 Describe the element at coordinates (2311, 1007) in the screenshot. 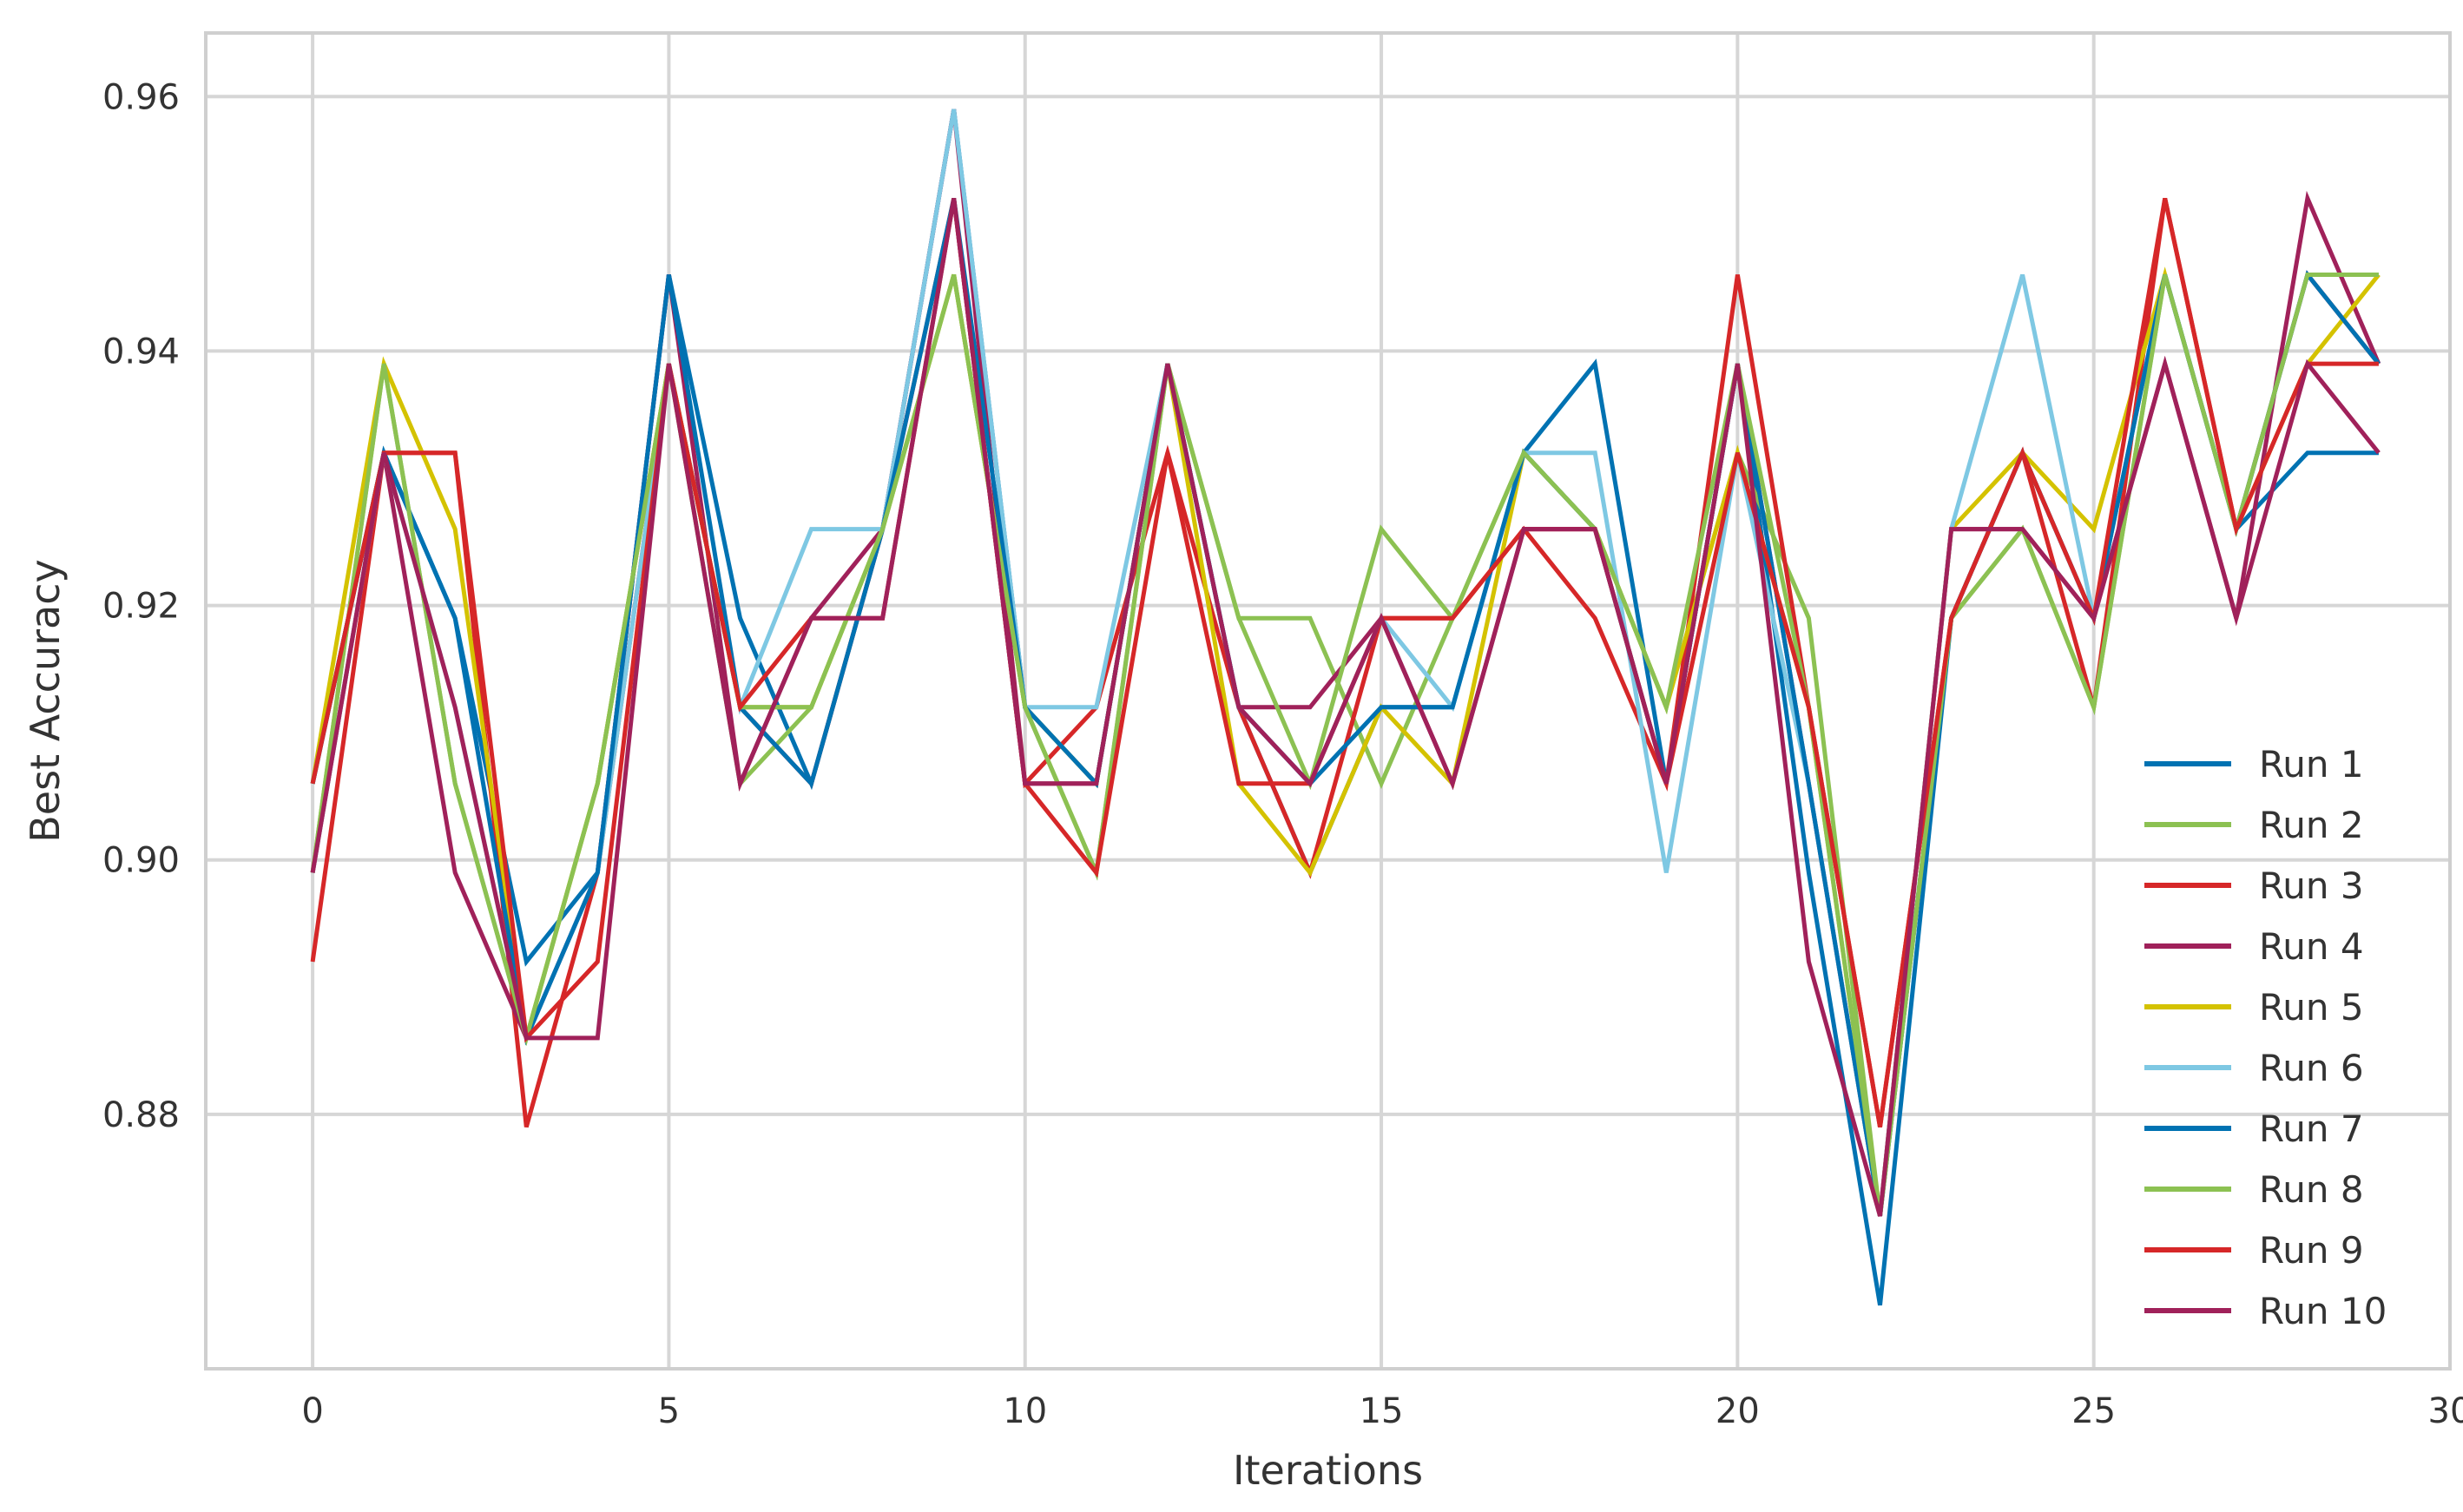

I see `legend-label: Run 5` at that location.